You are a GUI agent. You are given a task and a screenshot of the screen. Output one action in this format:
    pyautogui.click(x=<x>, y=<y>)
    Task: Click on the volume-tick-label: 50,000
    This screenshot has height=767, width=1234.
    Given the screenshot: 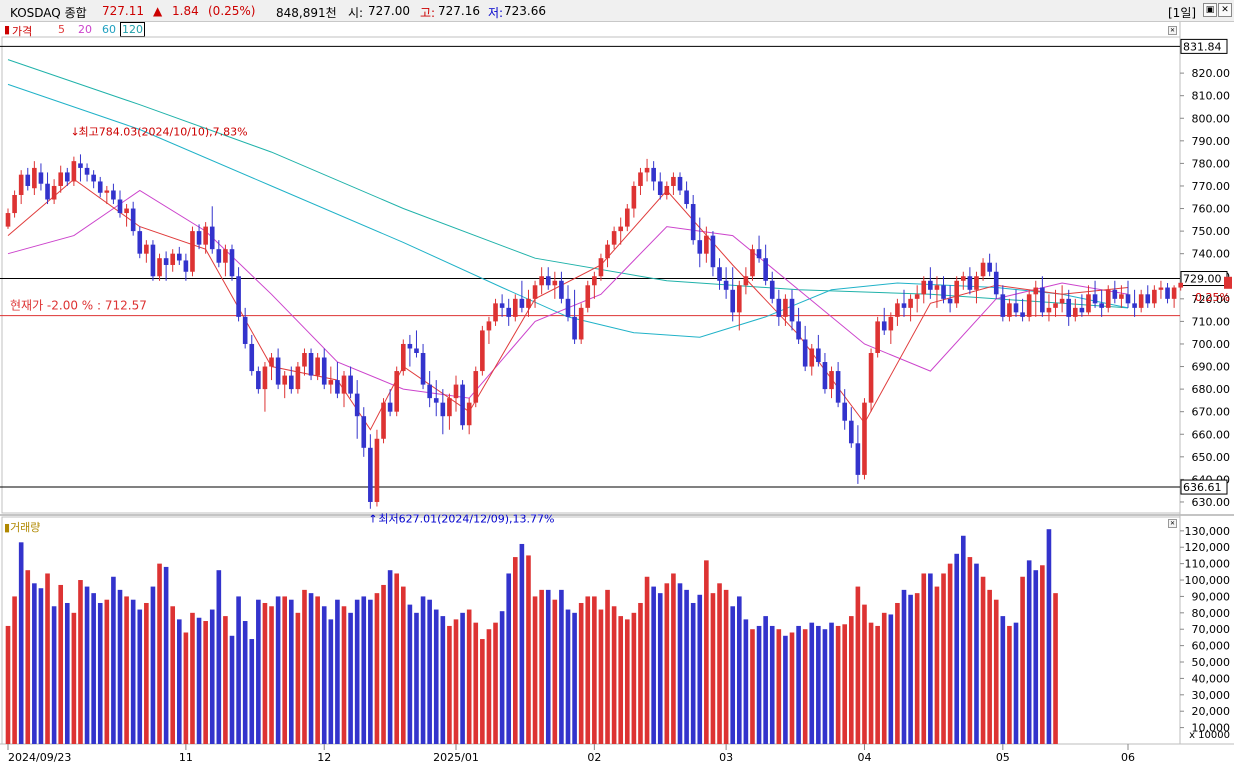 What is the action you would take?
    pyautogui.click(x=1211, y=662)
    